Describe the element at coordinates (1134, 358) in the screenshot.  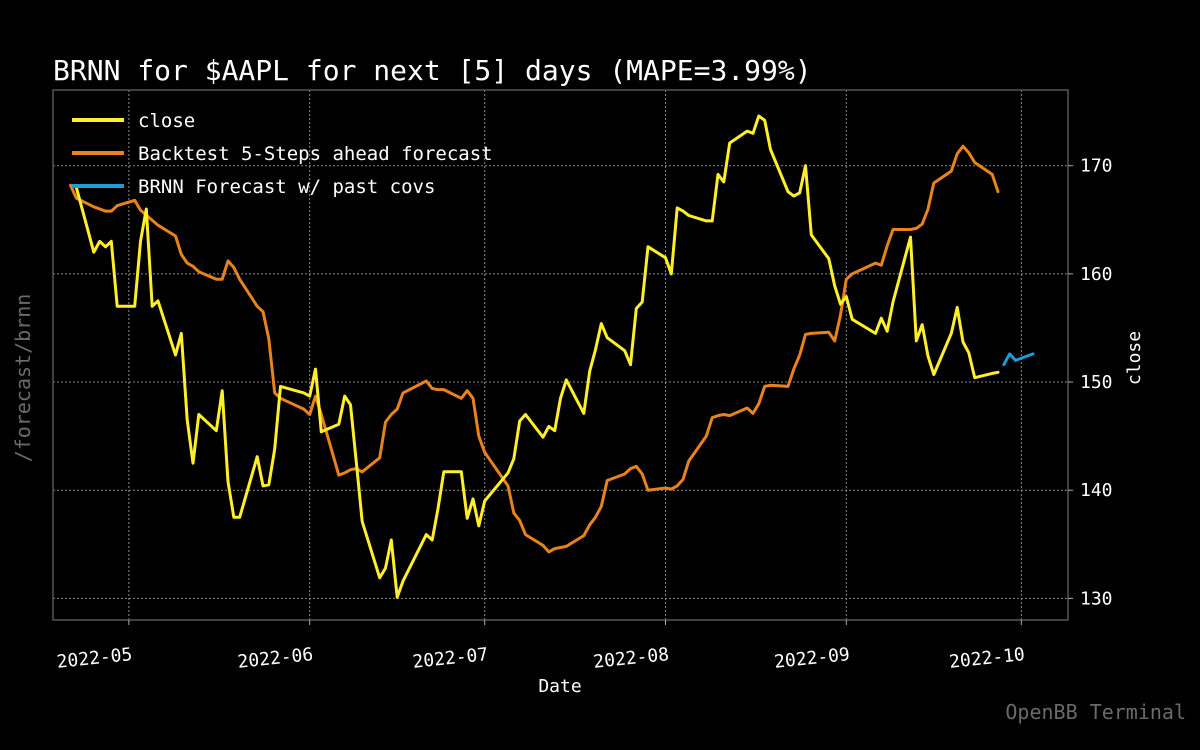
I see `y-axis-label: close` at that location.